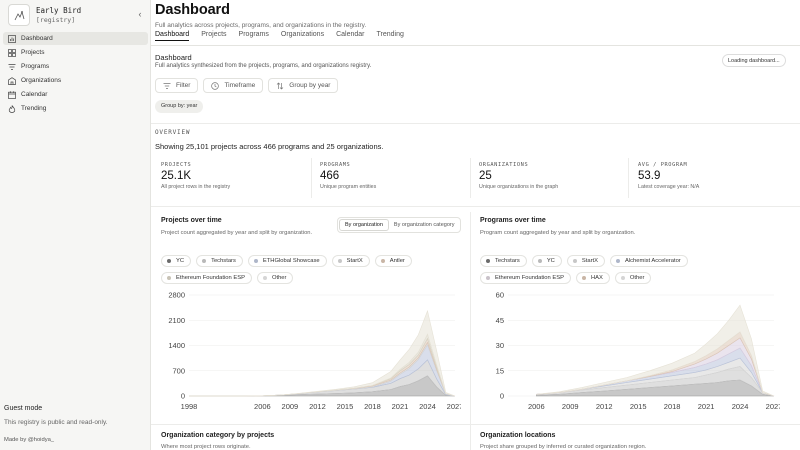 The image size is (800, 450). What do you see at coordinates (192, 10) in the screenshot?
I see `page-title: Dashboard` at bounding box center [192, 10].